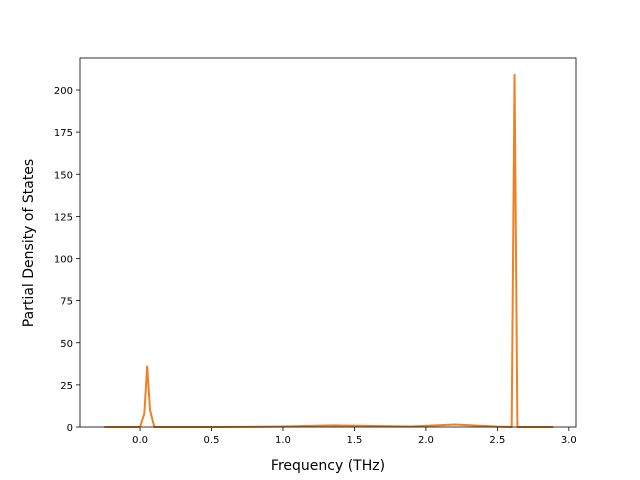  What do you see at coordinates (66, 344) in the screenshot?
I see `y-tick-label: 50` at bounding box center [66, 344].